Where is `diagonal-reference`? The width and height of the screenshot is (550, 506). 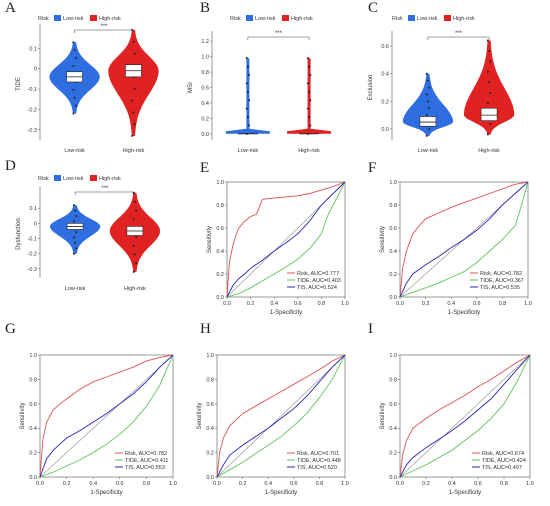 diagonal-reference is located at coordinates (106, 416).